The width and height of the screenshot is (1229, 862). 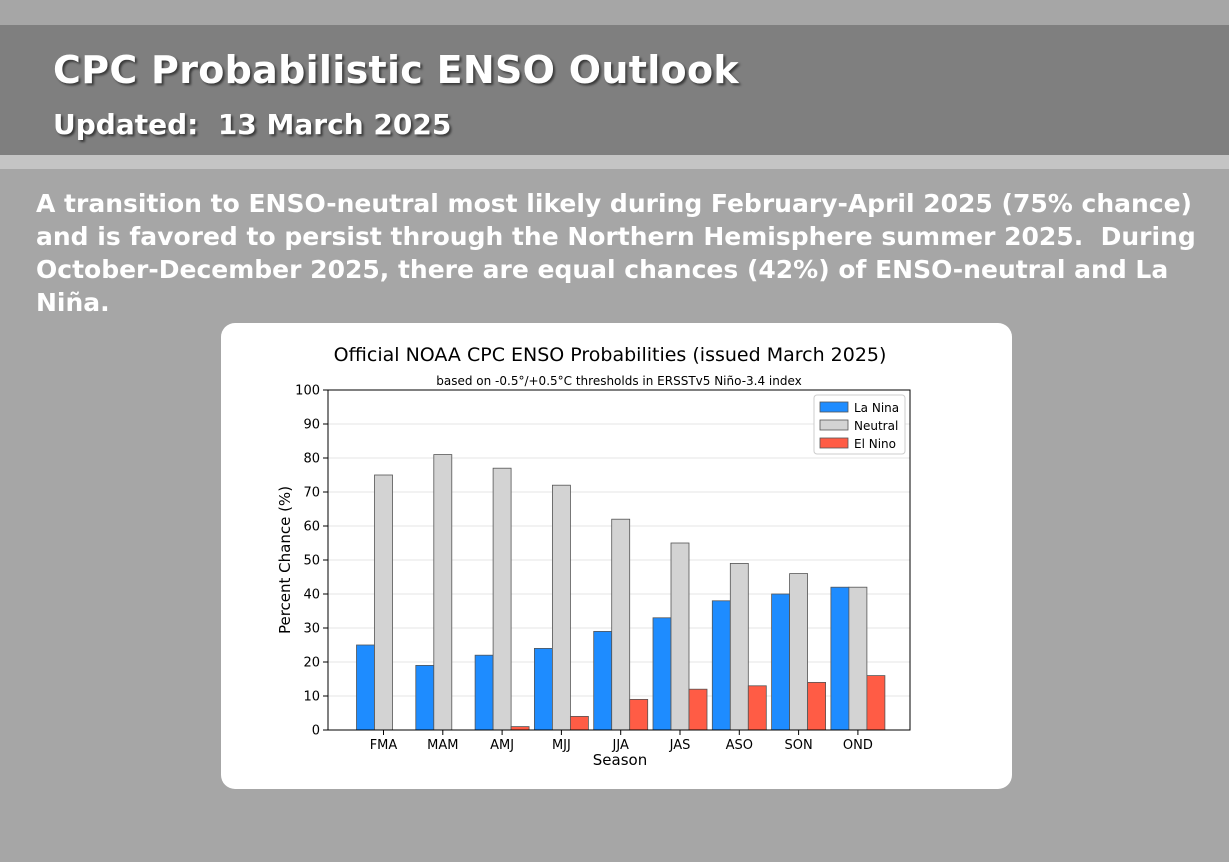 I want to click on bar-neutral-amj, so click(x=502, y=599).